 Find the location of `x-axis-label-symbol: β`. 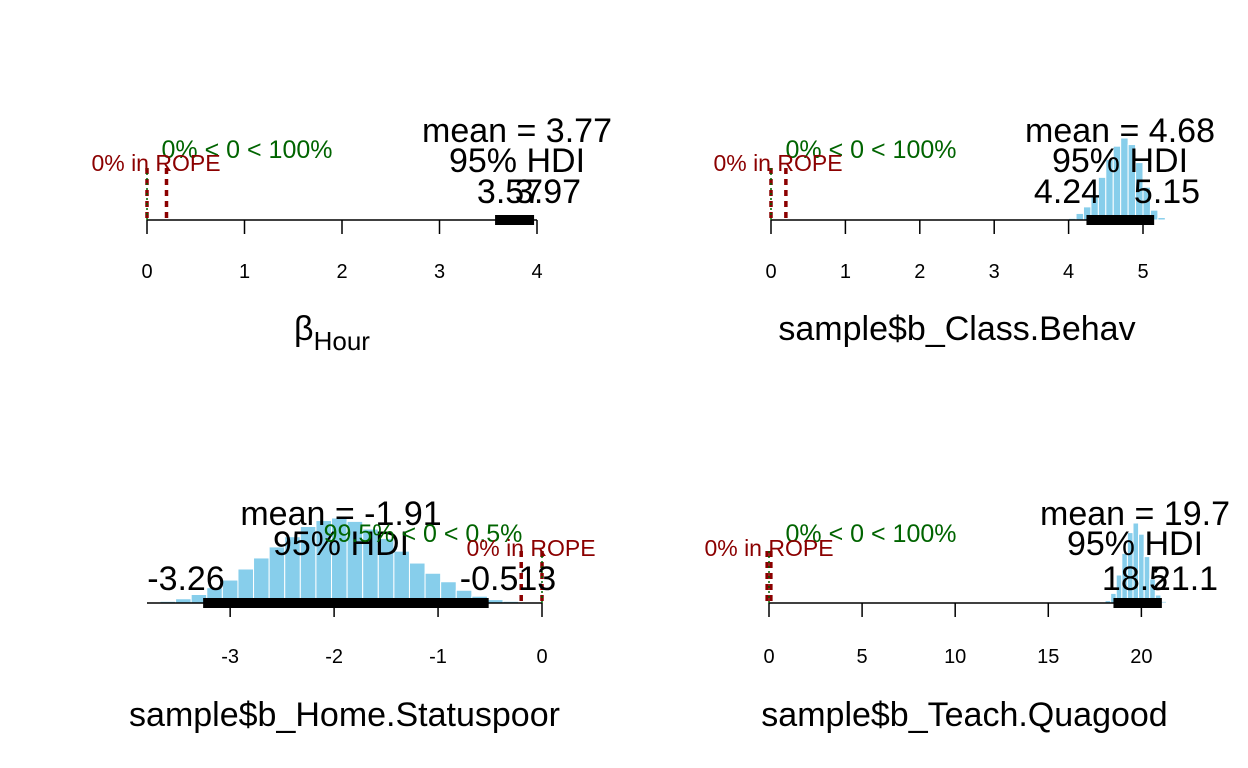

x-axis-label-symbol: β is located at coordinates (304, 329).